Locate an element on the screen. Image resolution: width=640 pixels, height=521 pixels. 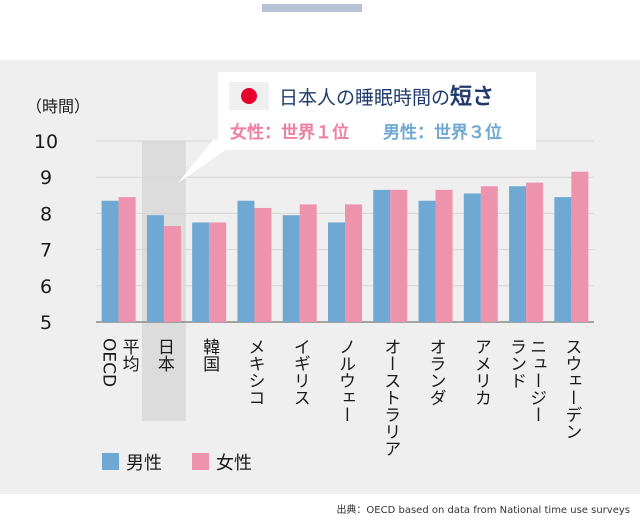
legend-label: 男性 is located at coordinates (144, 463).